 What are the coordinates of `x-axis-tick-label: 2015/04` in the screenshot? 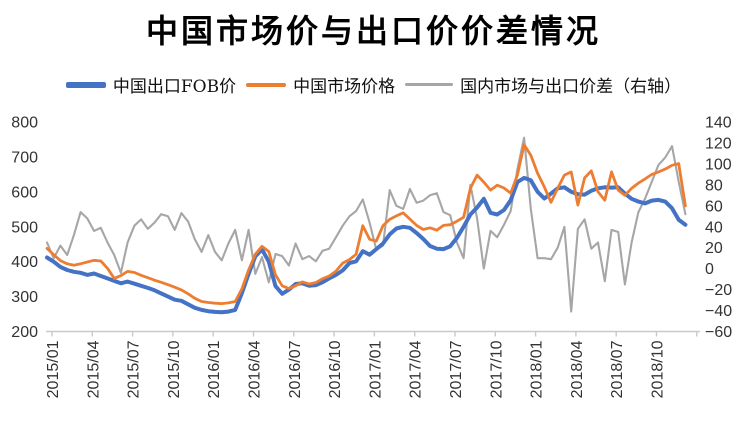 It's located at (93, 369).